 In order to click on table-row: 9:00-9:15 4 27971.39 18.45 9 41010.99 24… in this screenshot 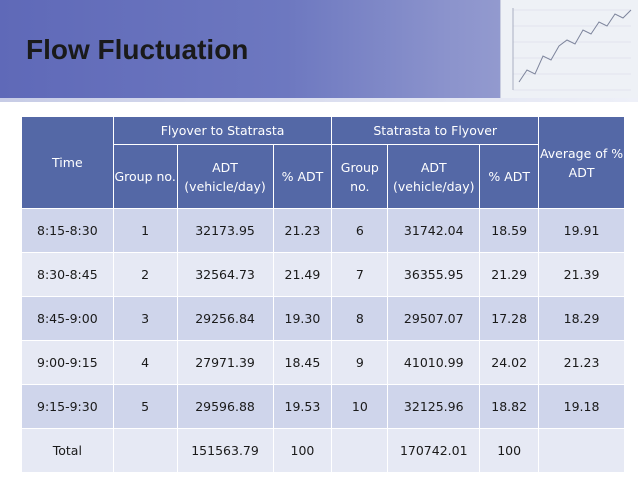, I will do `click(323, 362)`.